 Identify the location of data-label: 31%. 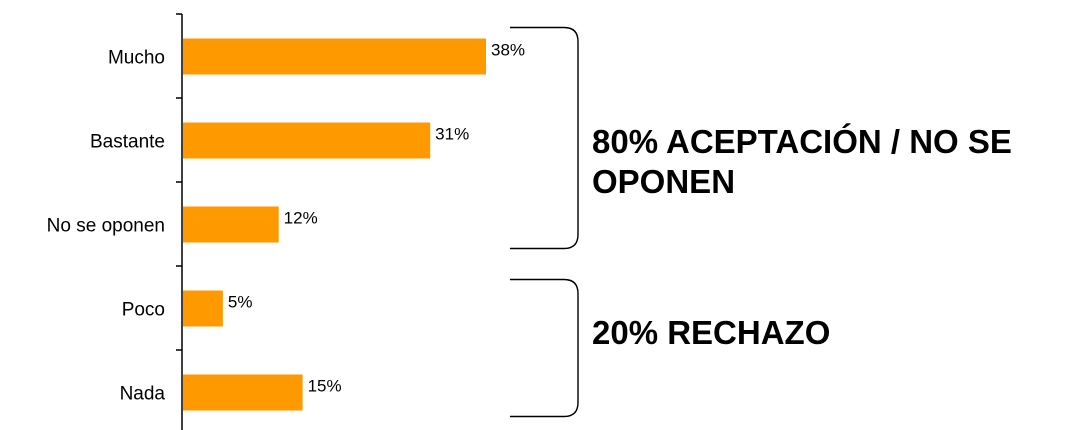
(452, 134).